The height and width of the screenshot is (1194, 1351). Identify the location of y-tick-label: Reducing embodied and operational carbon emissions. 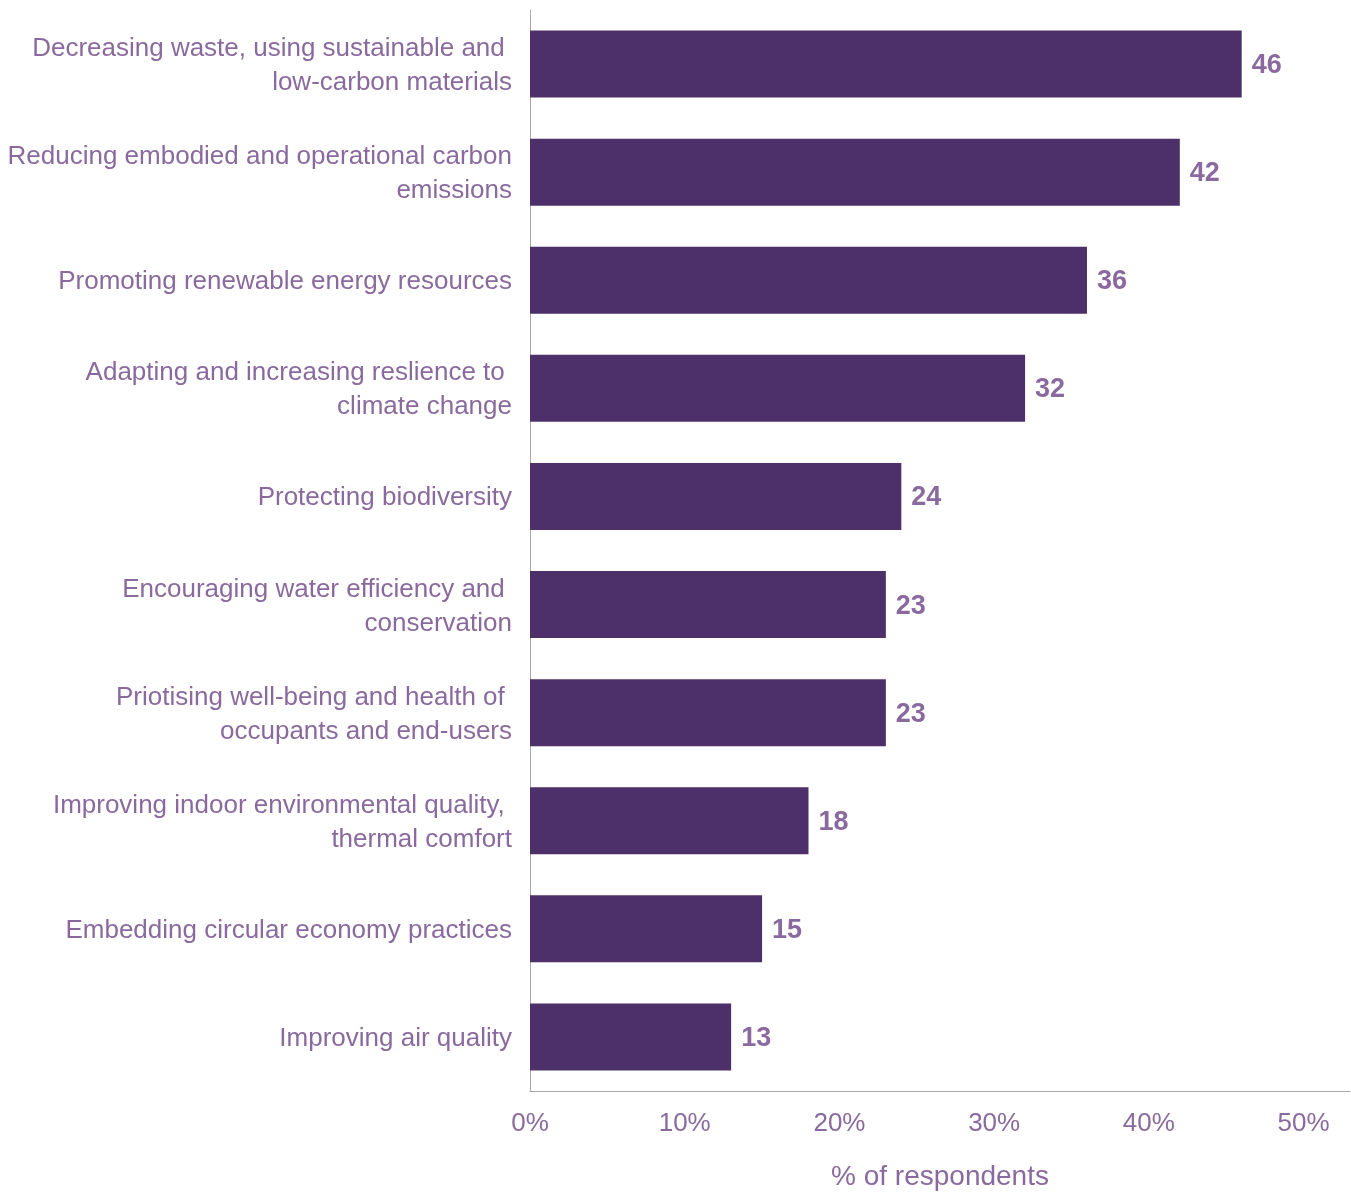
(259, 172).